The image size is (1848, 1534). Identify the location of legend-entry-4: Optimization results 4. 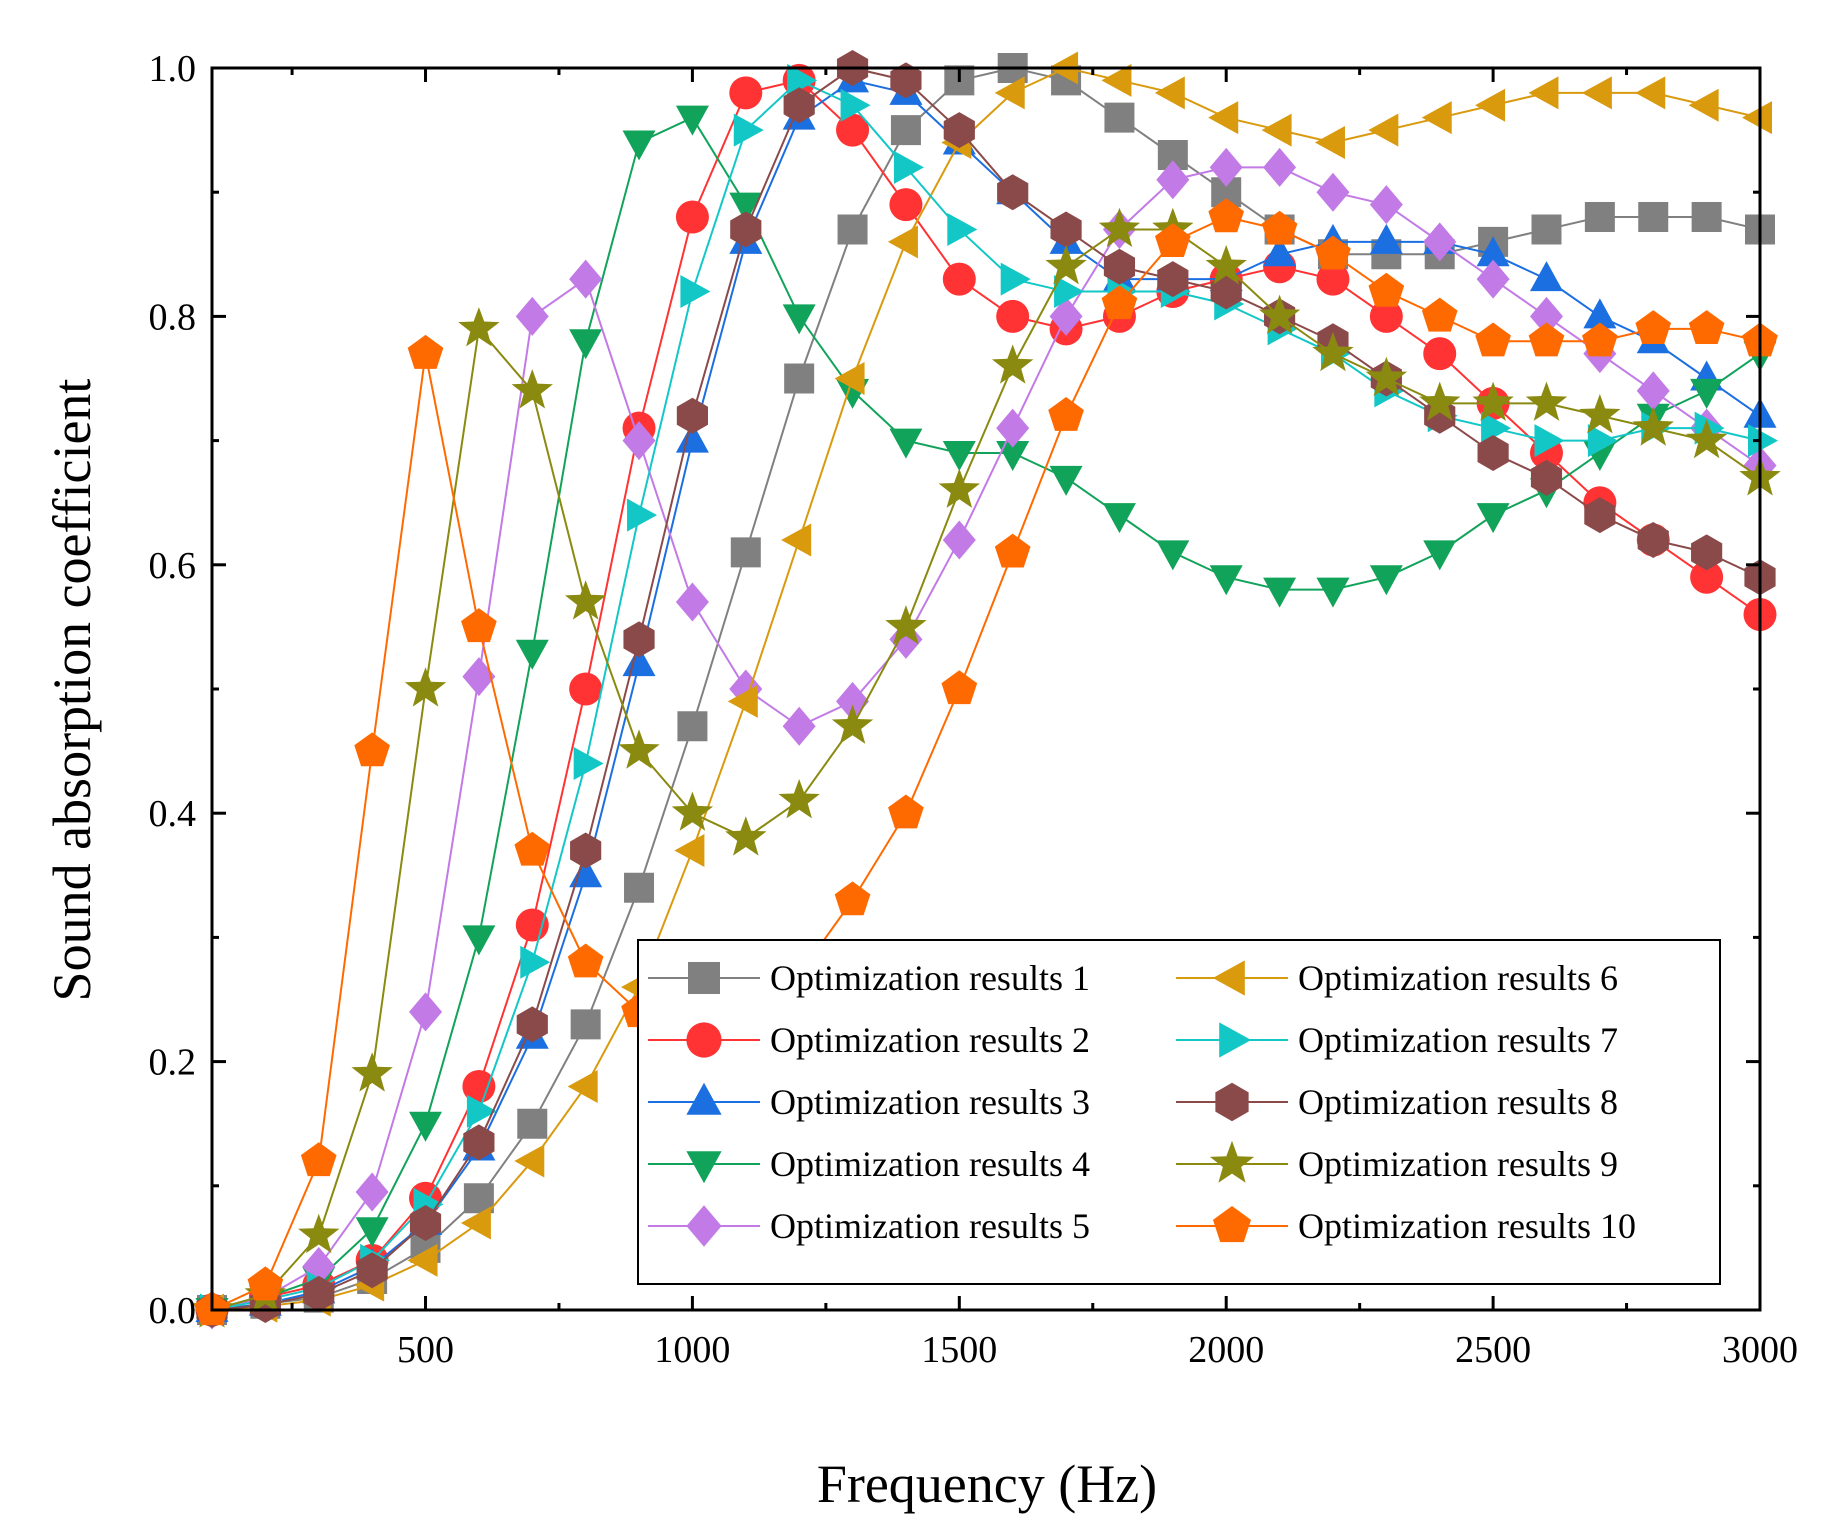
(869, 1164).